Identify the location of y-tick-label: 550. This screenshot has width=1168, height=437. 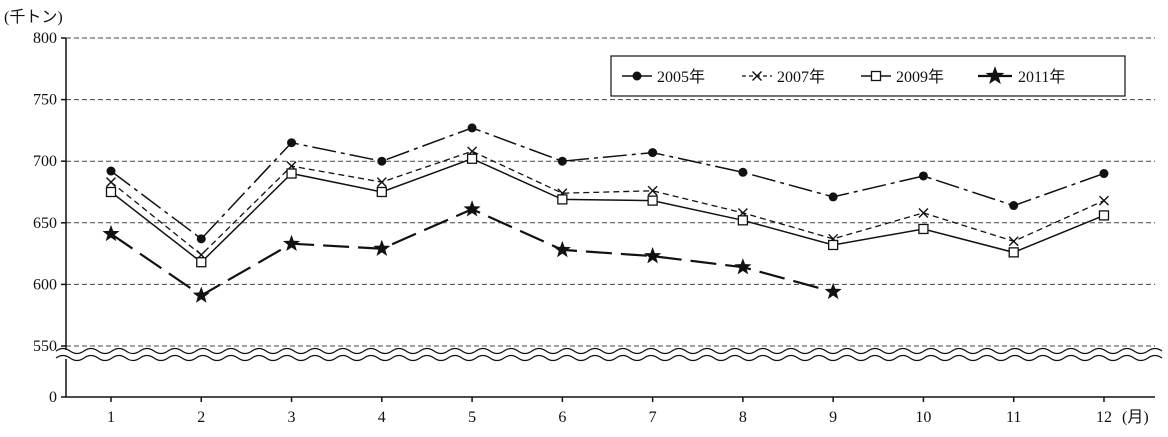
(45, 346).